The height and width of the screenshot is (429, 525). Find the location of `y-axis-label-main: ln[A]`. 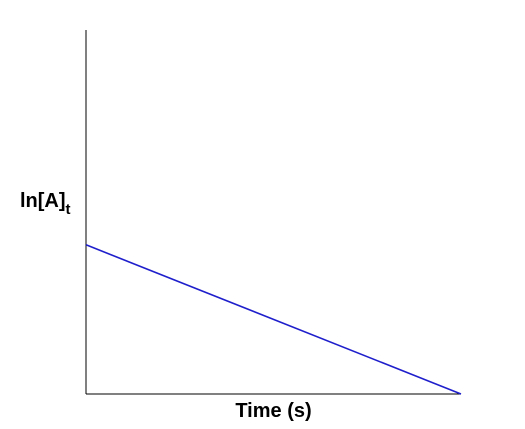

y-axis-label-main: ln[A] is located at coordinates (43, 201).